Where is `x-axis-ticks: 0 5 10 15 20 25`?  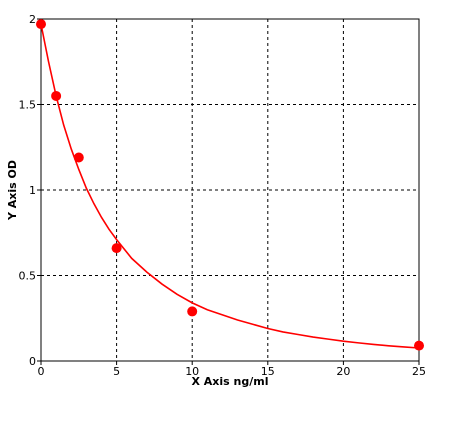
x-axis-ticks: 0 5 10 15 20 25 is located at coordinates (232, 369).